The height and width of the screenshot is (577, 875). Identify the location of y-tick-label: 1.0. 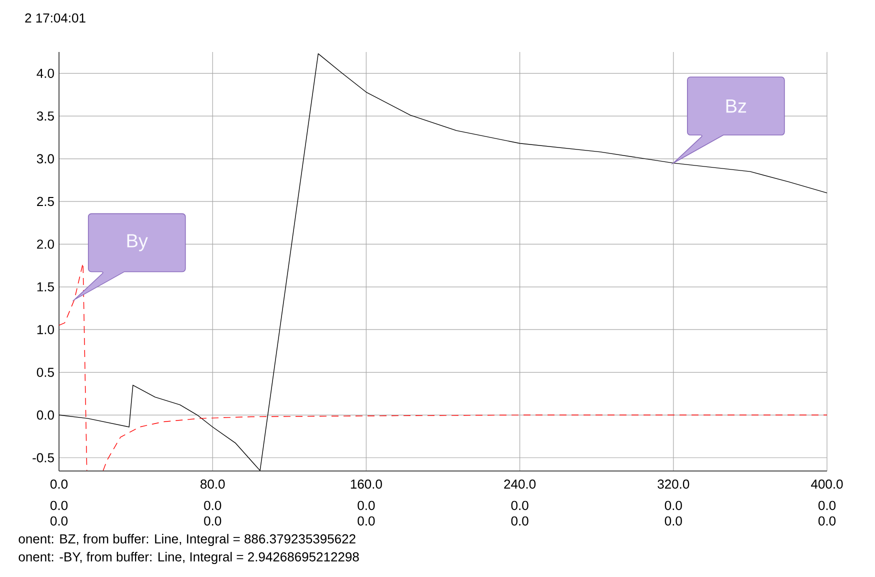
(45, 329).